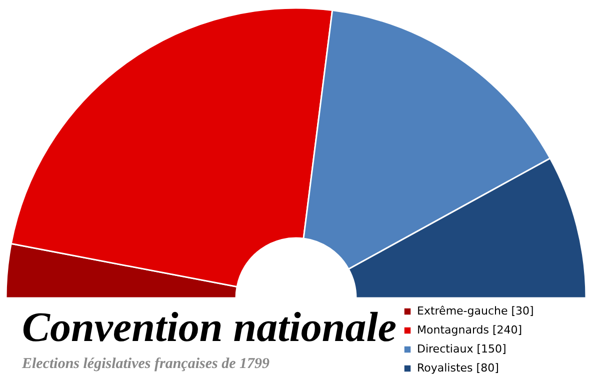 The image size is (600, 383). Describe the element at coordinates (469, 330) in the screenshot. I see `legend-label: Montagnards [240]` at that location.